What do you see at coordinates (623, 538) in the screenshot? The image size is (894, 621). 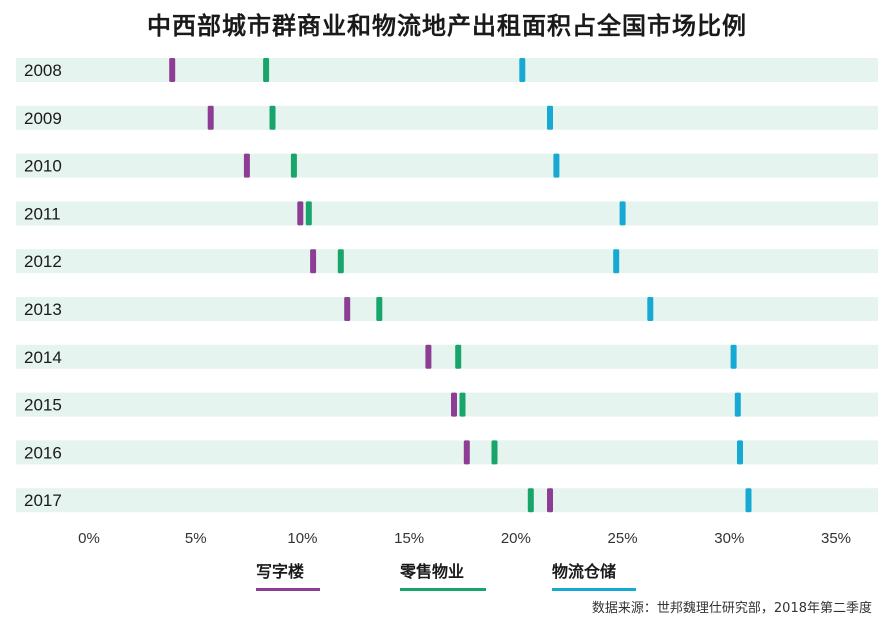 I see `x-tick-label: 25%` at bounding box center [623, 538].